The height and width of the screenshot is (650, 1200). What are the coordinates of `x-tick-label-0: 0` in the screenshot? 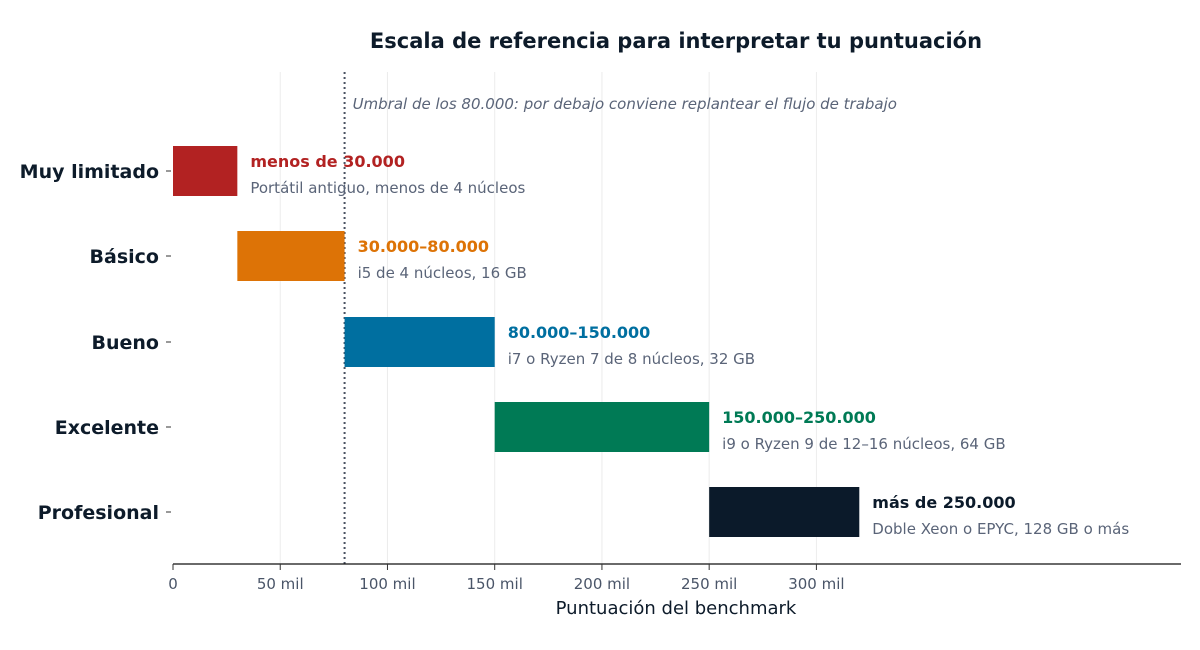 It's located at (173, 584).